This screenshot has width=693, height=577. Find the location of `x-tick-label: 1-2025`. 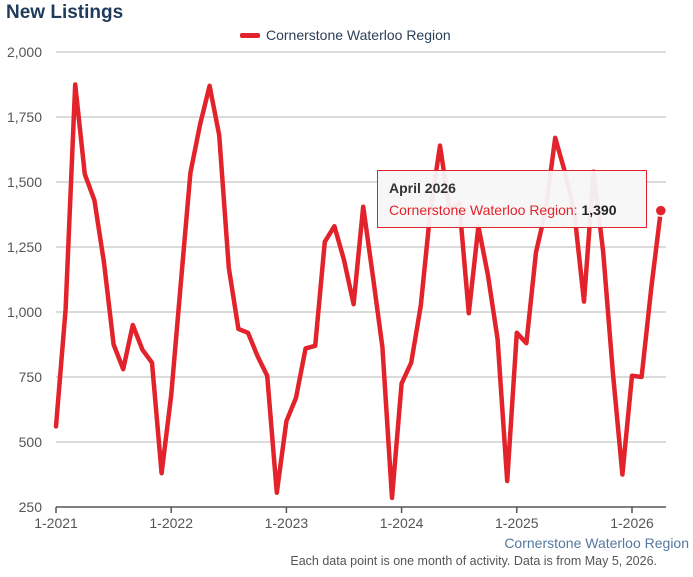

x-tick-label: 1-2025 is located at coordinates (517, 523).